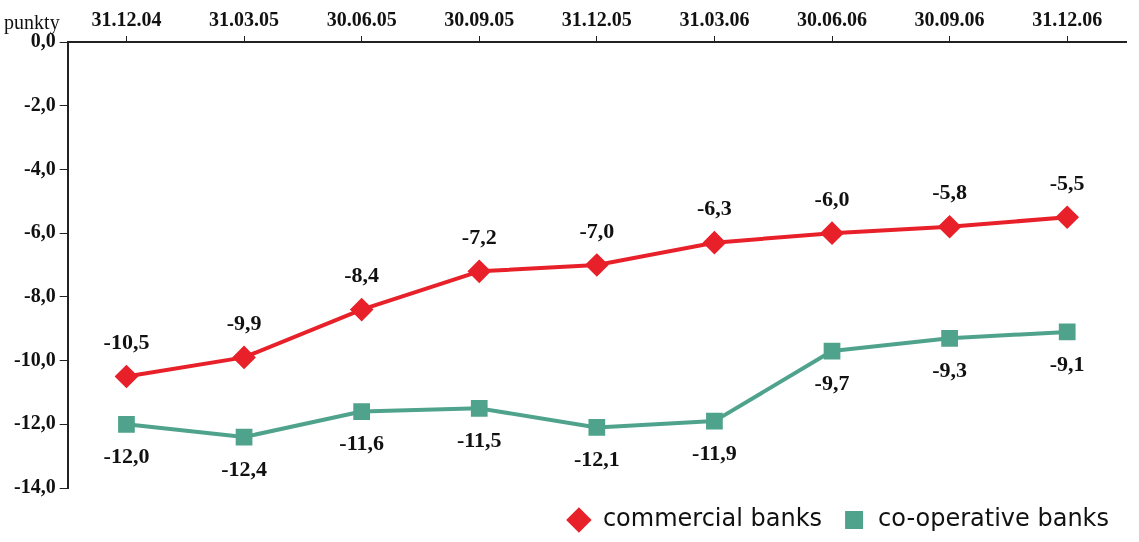 The width and height of the screenshot is (1139, 542). I want to click on data-label: -5,8, so click(950, 192).